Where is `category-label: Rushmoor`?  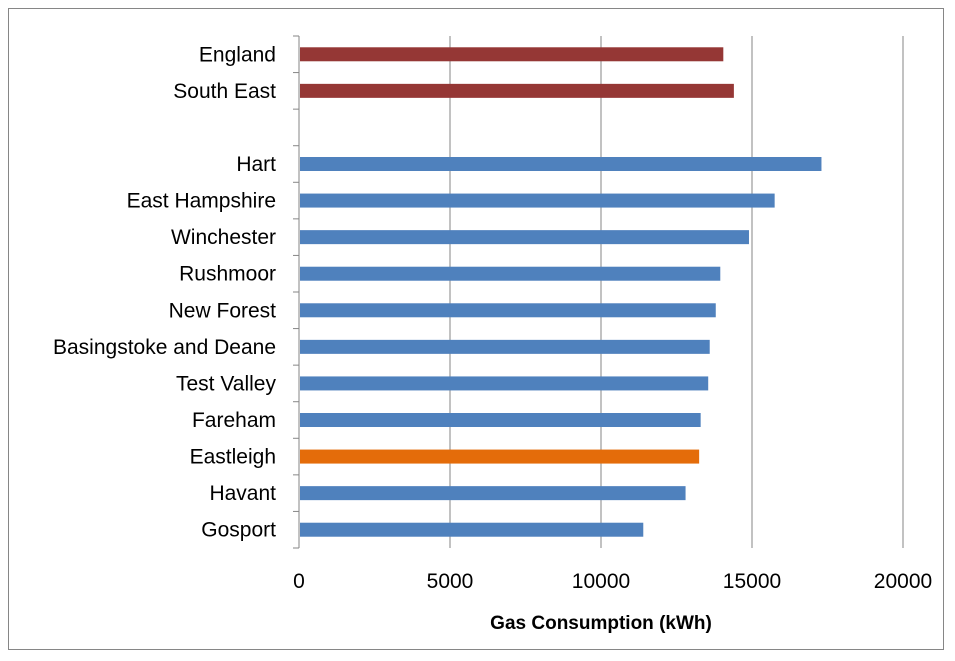
category-label: Rushmoor is located at coordinates (227, 274).